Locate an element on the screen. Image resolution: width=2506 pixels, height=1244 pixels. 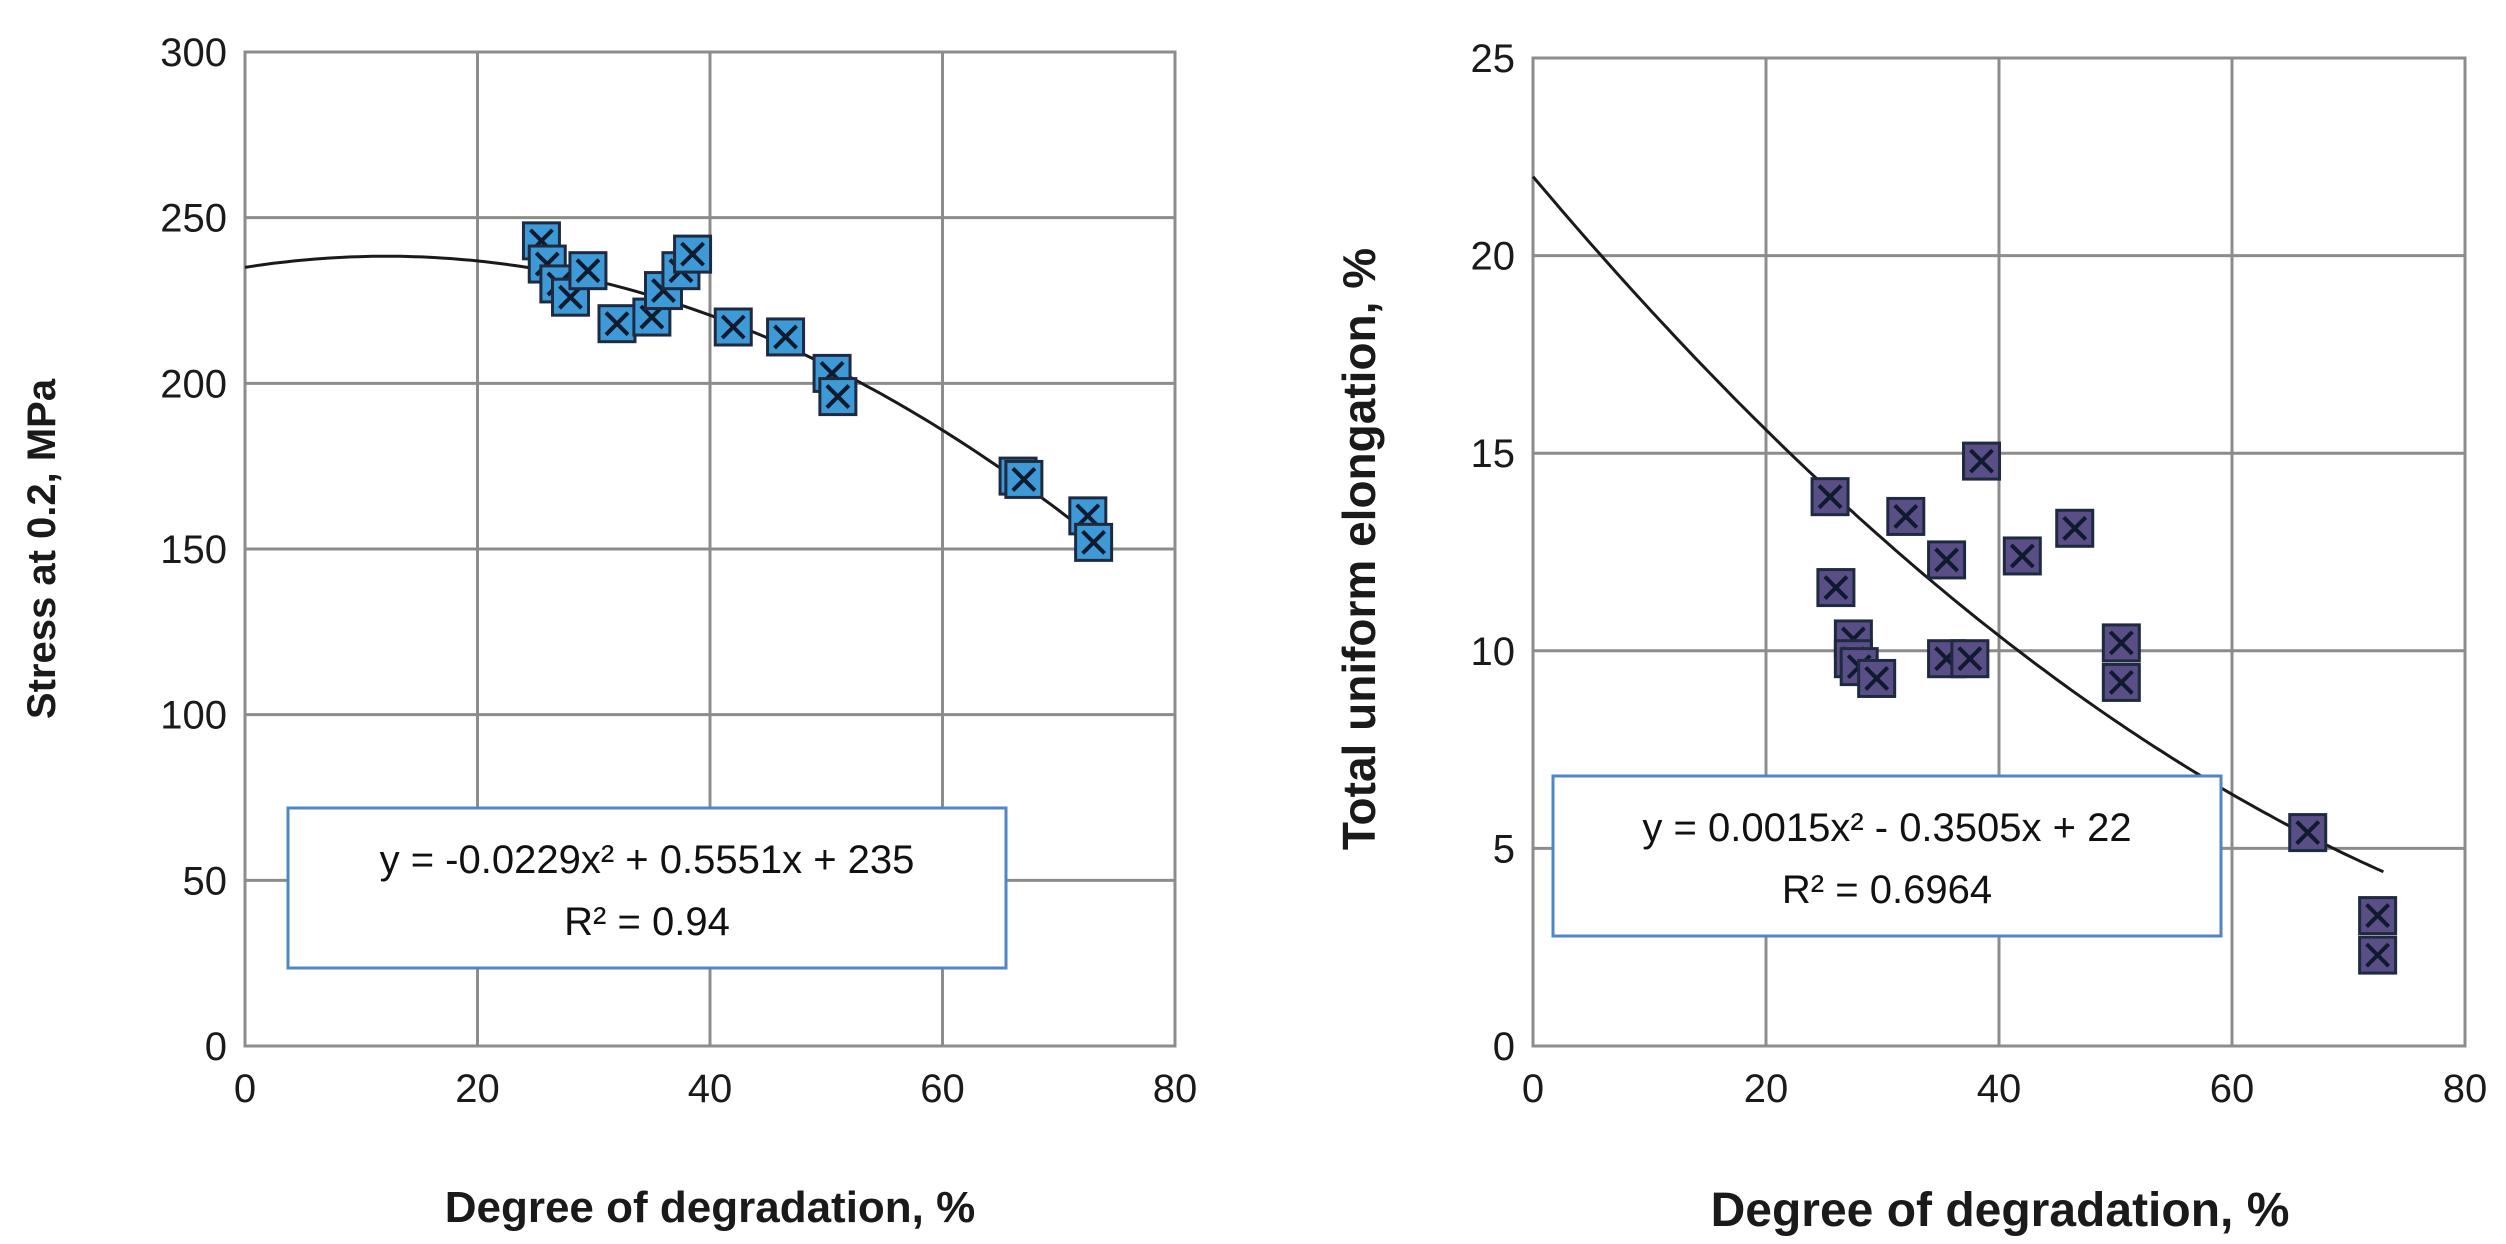
stress-chart-x-tick-label-0: 0 is located at coordinates (245, 1089).